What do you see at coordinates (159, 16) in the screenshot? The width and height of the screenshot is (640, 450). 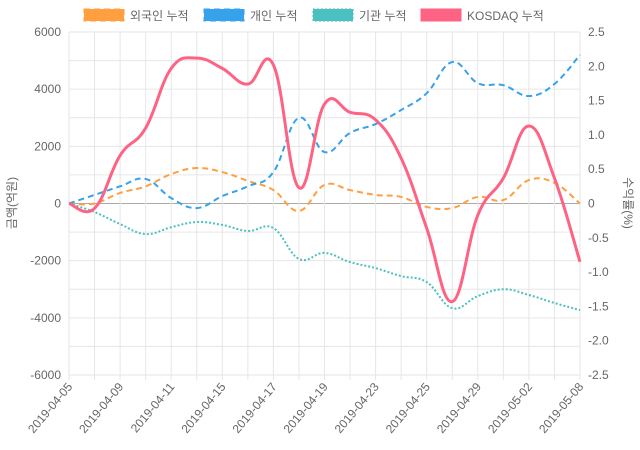 I see `legend-label: 외국인 누적` at bounding box center [159, 16].